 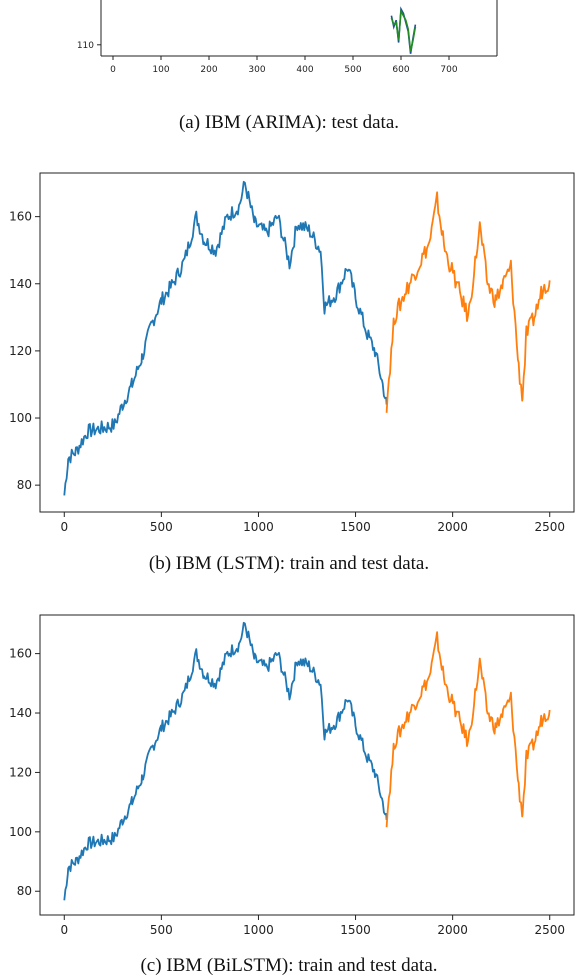 I want to click on arima-test-chart: 110 0 100 200 300 400 500 600 700, so click(x=287, y=37).